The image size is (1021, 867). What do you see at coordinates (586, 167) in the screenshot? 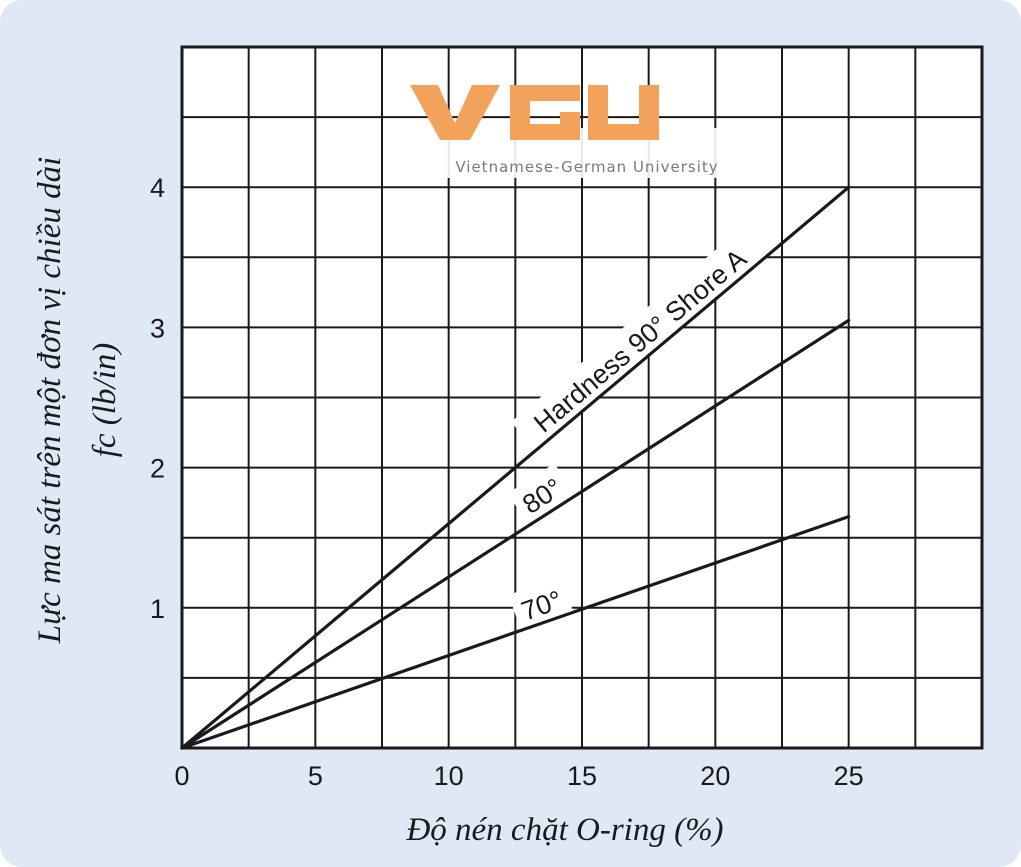
I see `watermark-text: Vietnamese-German University` at bounding box center [586, 167].